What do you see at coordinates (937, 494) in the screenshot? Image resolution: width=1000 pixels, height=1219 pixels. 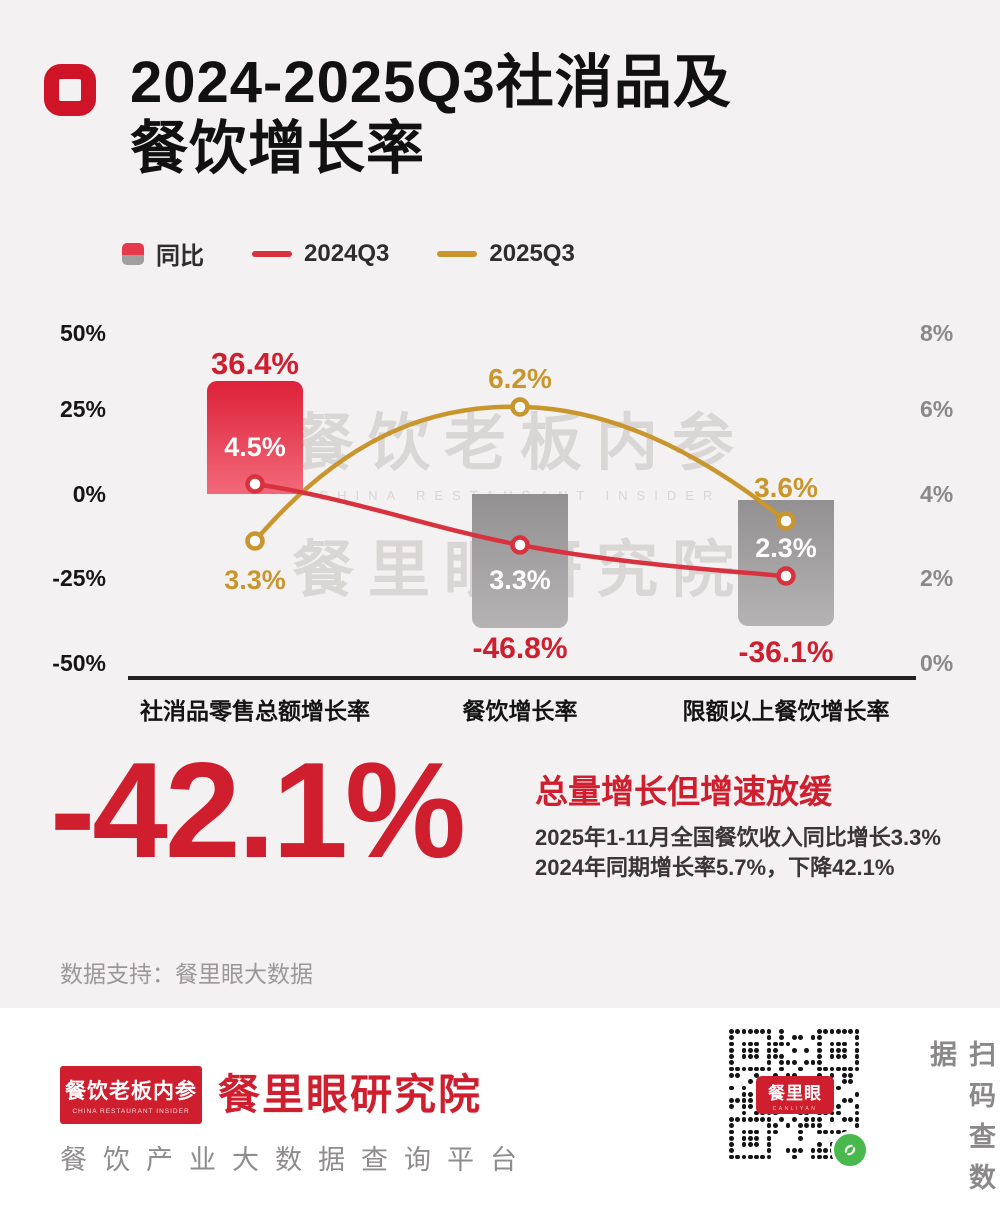 I see `right-axis-tick: 4%` at bounding box center [937, 494].